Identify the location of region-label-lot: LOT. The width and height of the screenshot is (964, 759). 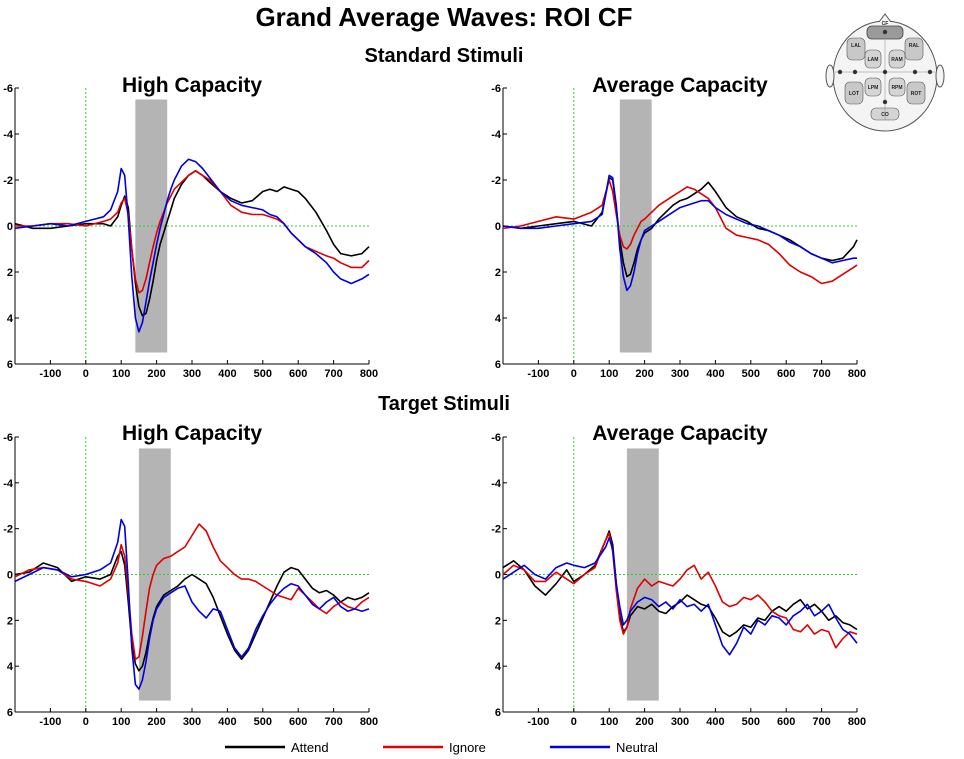
(854, 94).